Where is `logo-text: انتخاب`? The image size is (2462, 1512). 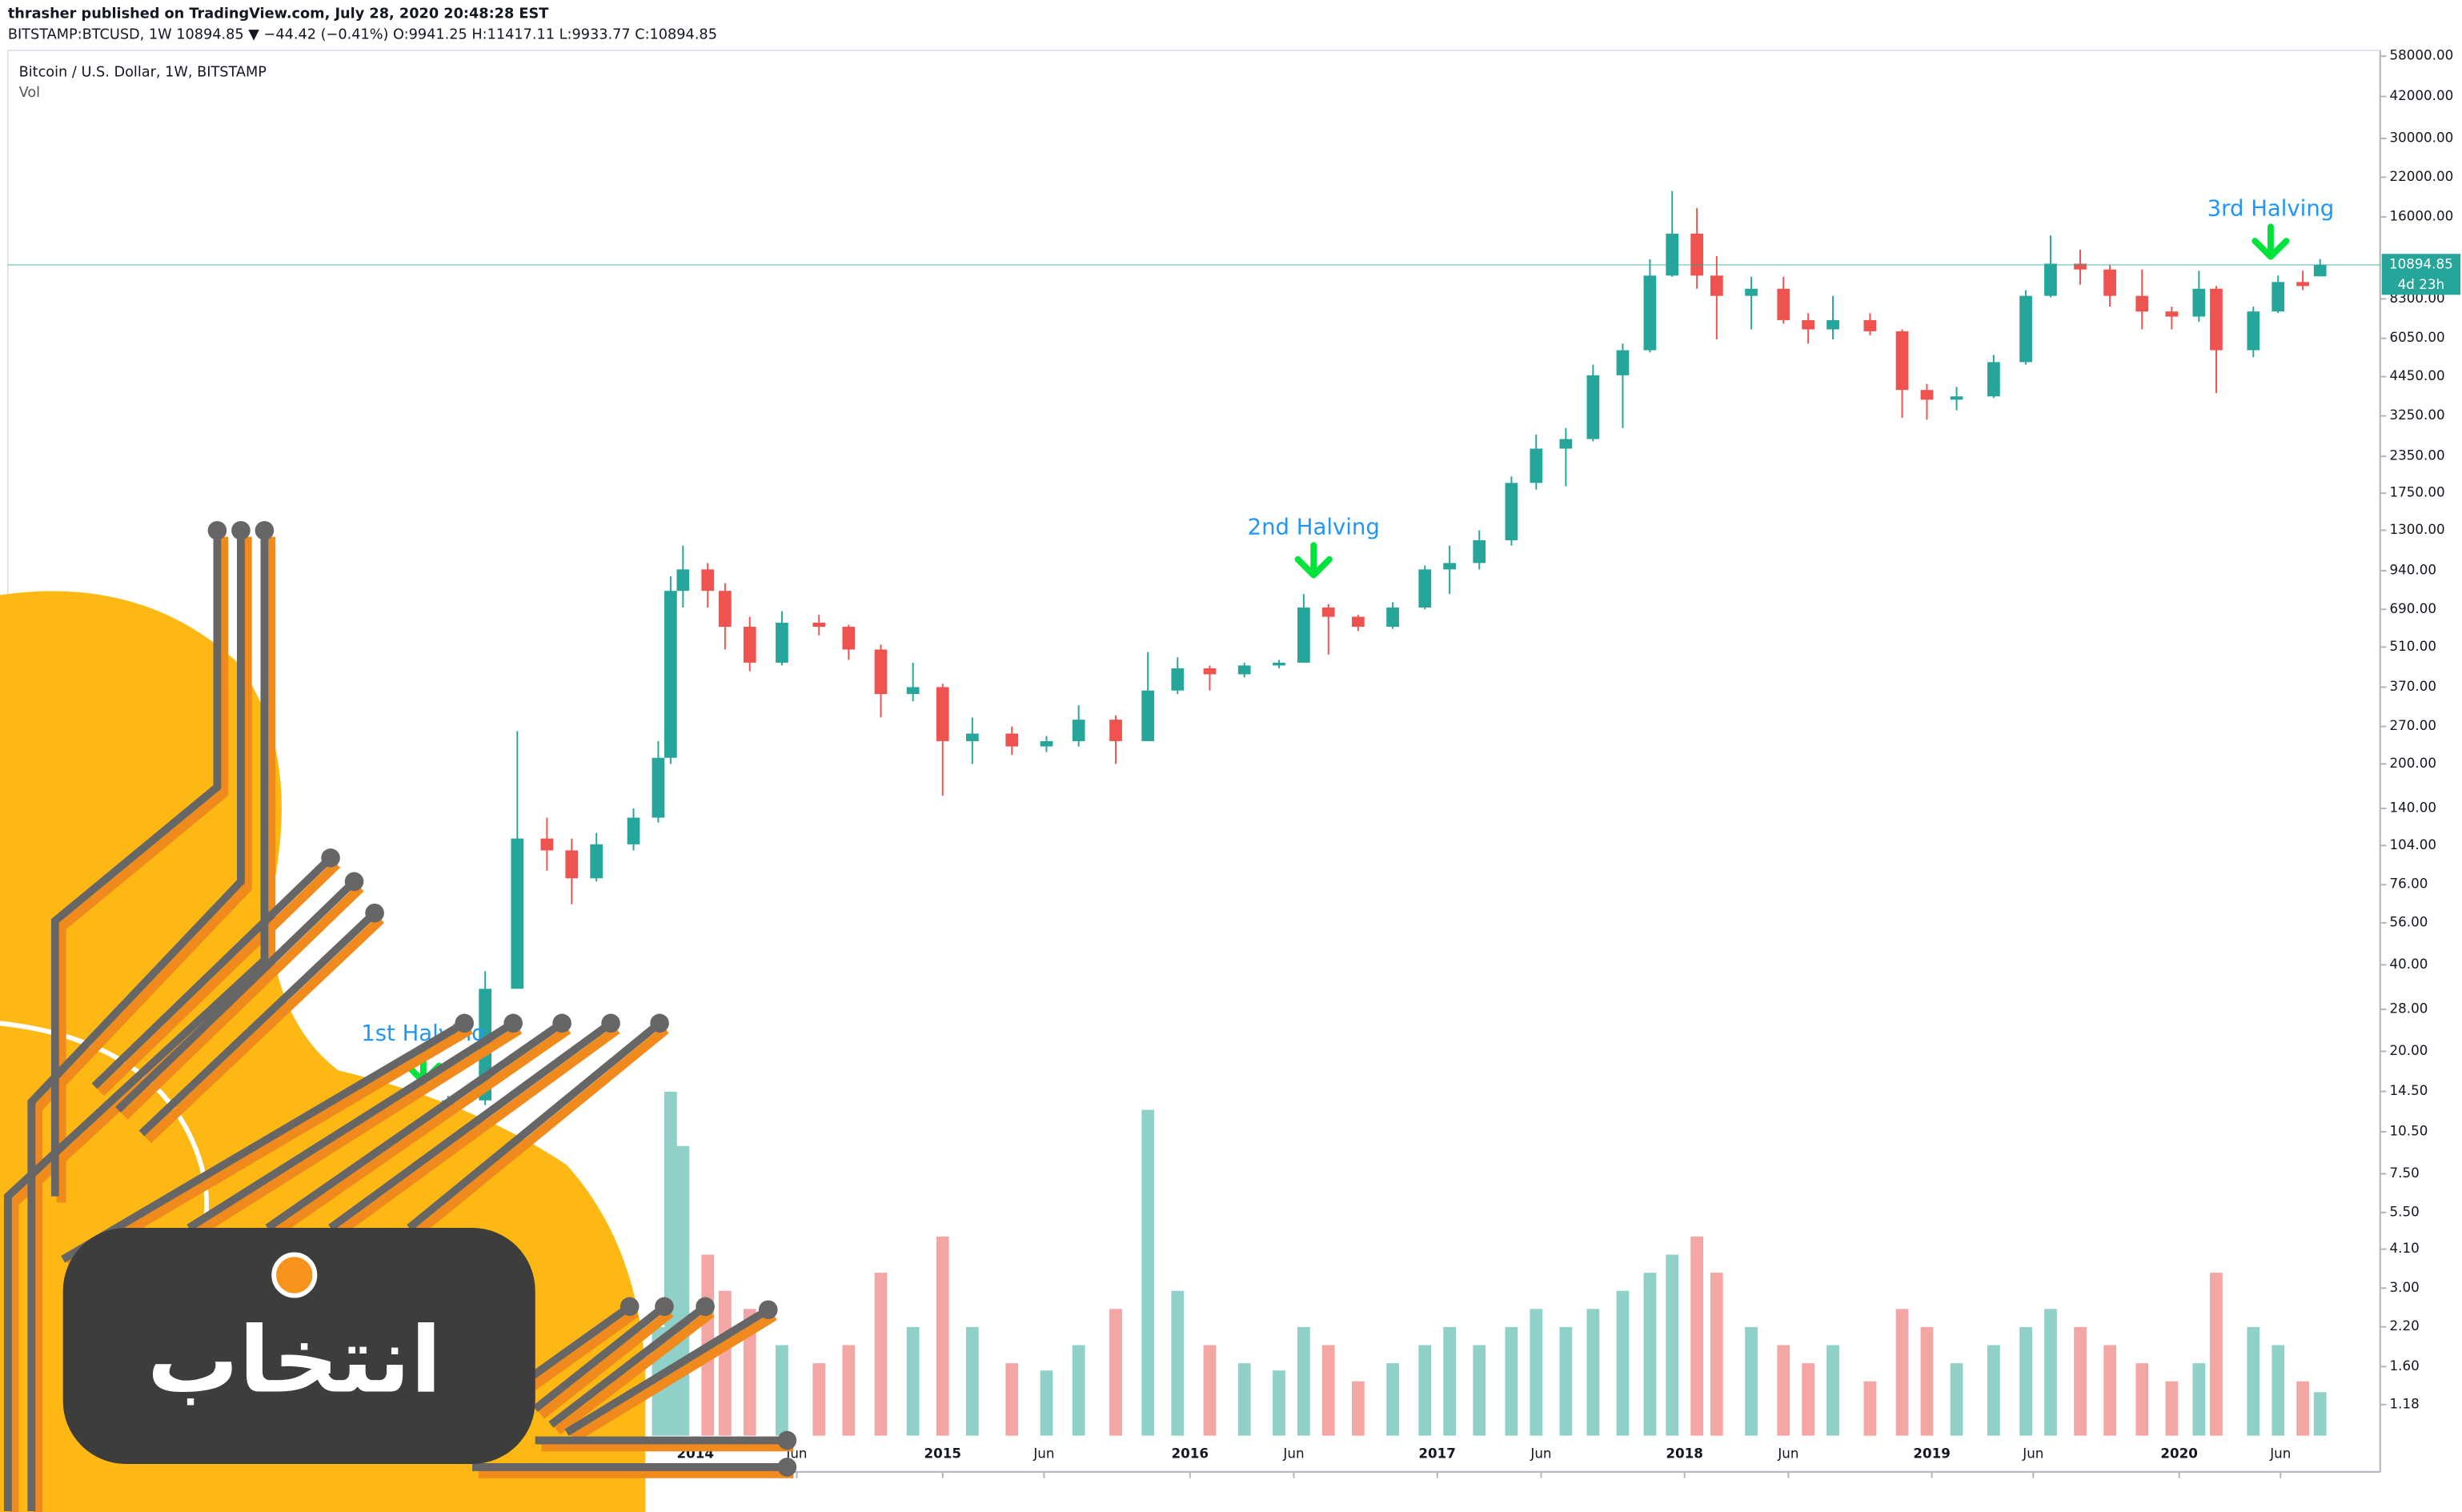
logo-text: انتخاب is located at coordinates (294, 1359).